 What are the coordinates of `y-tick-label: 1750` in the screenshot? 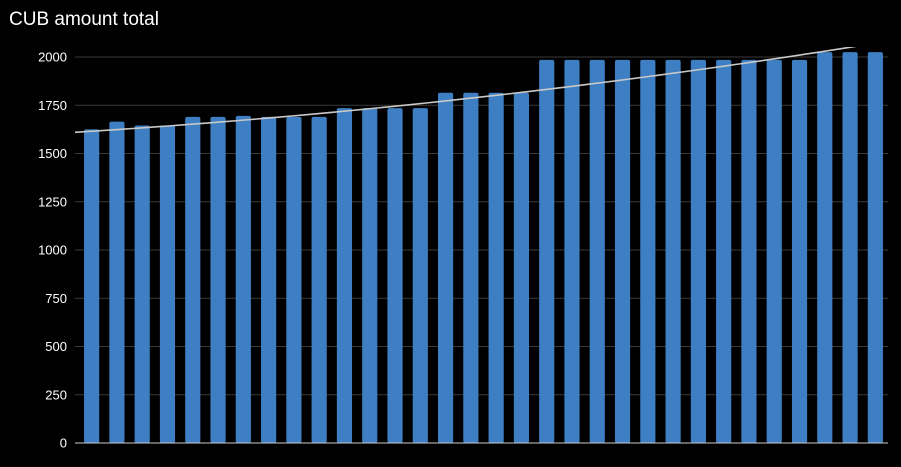 It's located at (52, 105).